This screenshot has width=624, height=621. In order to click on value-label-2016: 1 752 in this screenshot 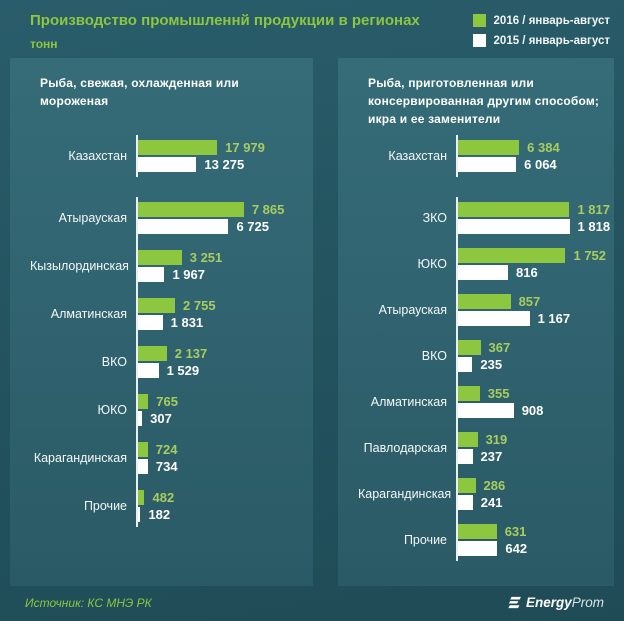, I will do `click(590, 255)`.